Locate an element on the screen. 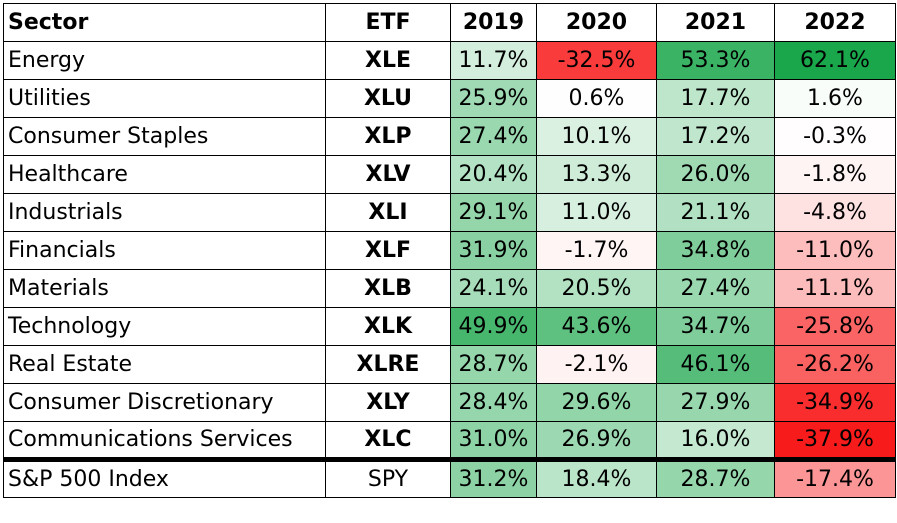 This screenshot has height=523, width=897. sector-cell: Energy is located at coordinates (164, 60).